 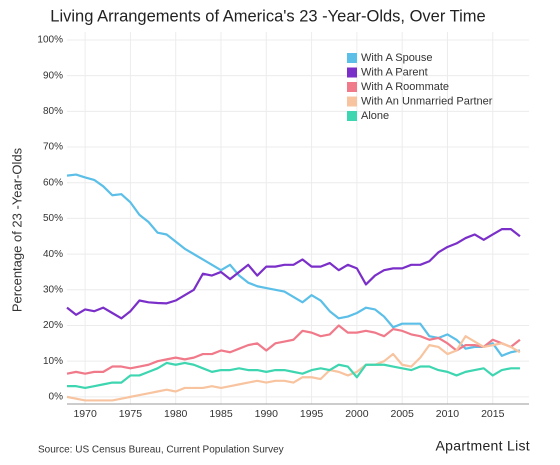 What do you see at coordinates (16, 229) in the screenshot?
I see `y-axis-title: Percentage of 23 -Year-Olds` at bounding box center [16, 229].